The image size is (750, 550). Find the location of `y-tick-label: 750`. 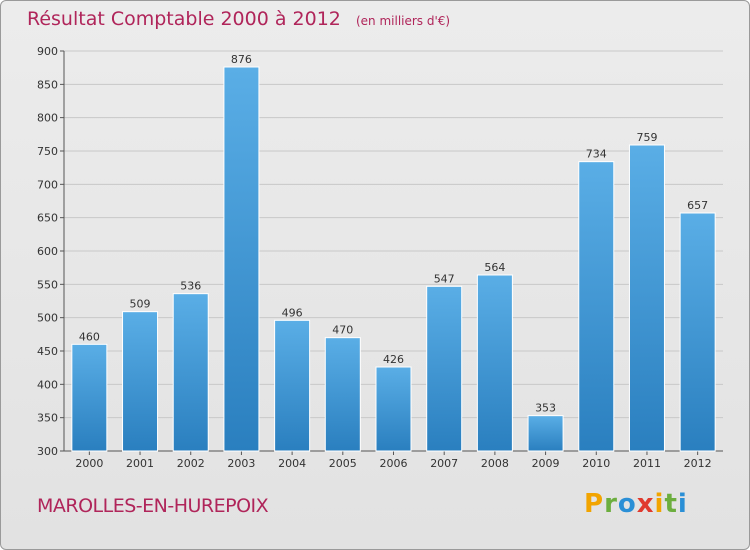

y-tick-label: 750 is located at coordinates (47, 151).